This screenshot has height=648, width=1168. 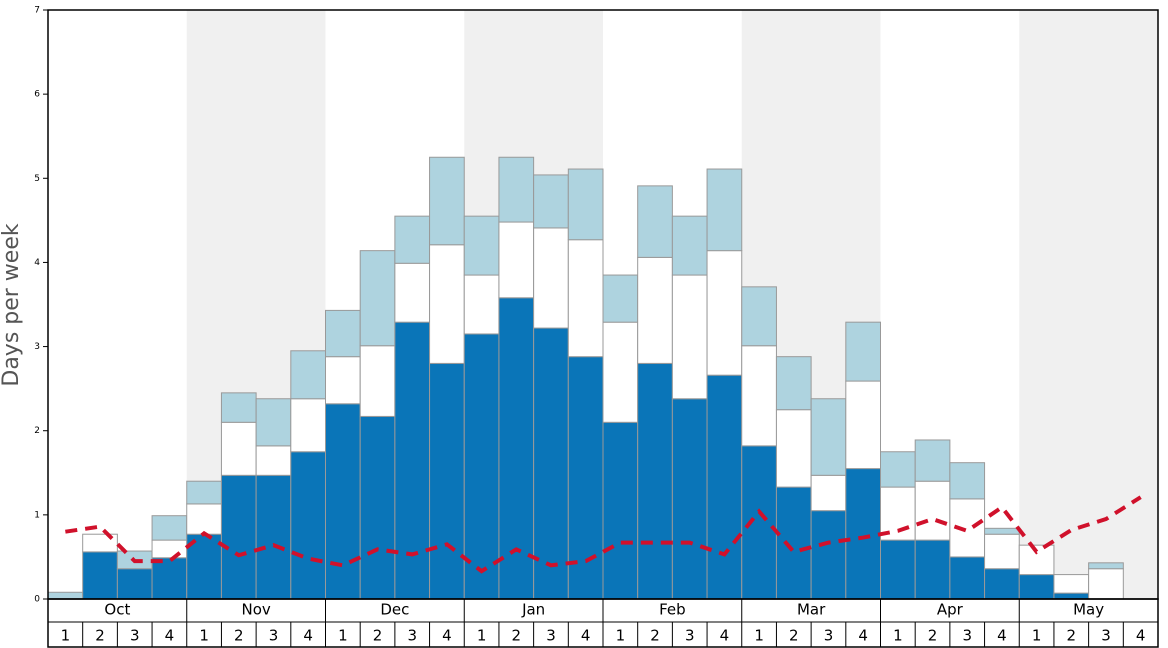 I want to click on average-line, so click(x=603, y=534).